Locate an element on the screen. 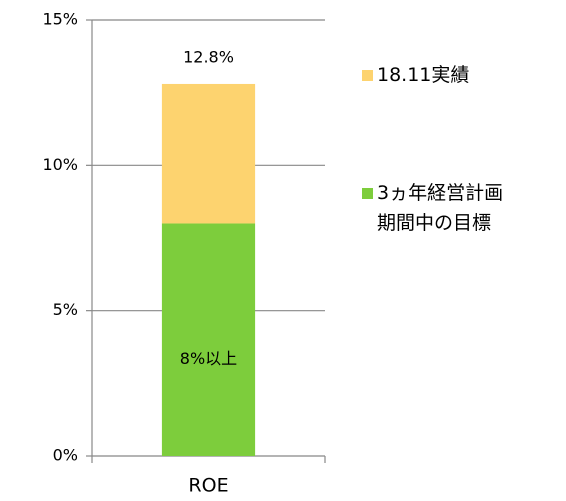 This screenshot has height=501, width=566. y-tick-label: 5% is located at coordinates (65, 309).